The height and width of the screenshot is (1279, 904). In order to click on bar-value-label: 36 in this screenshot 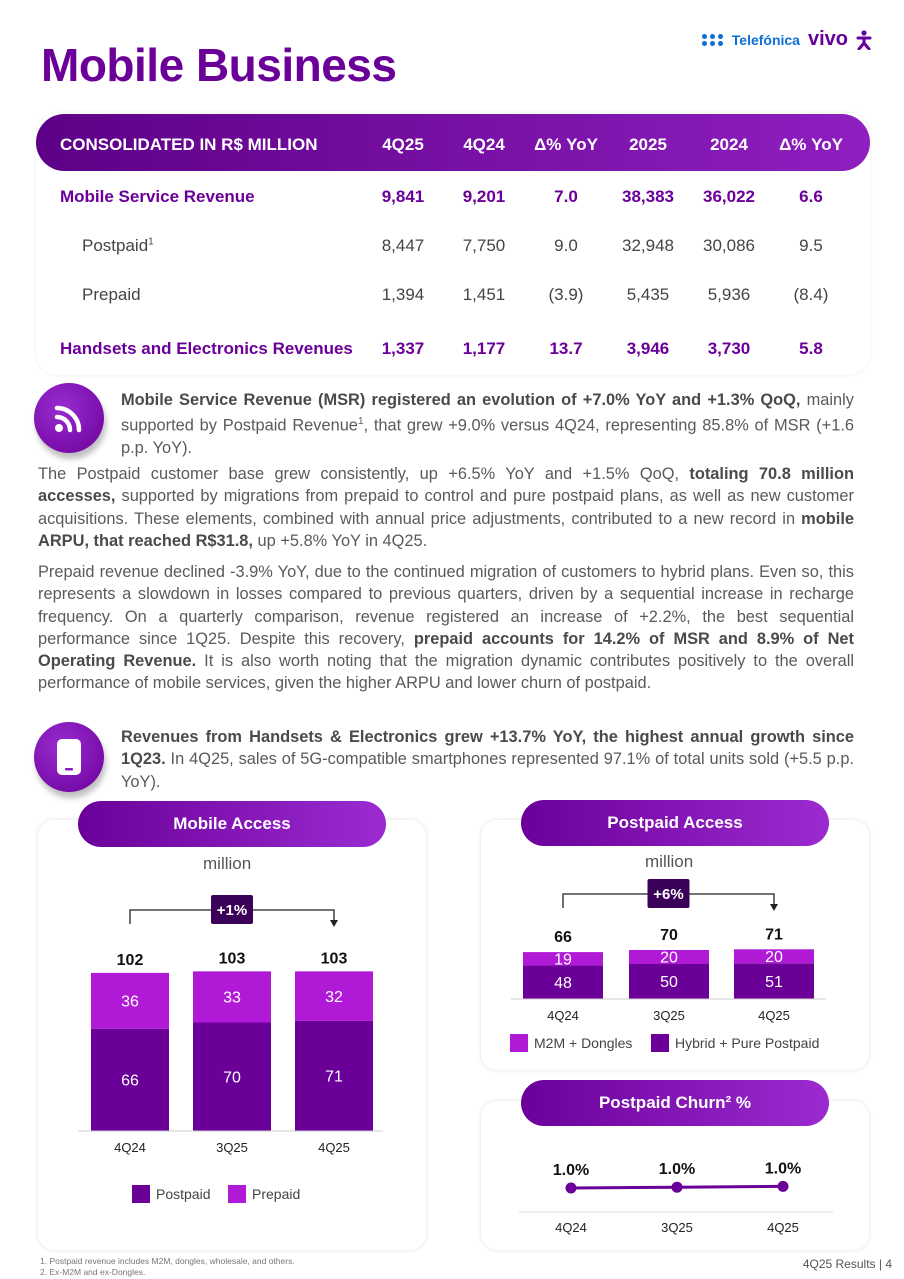, I will do `click(130, 1001)`.